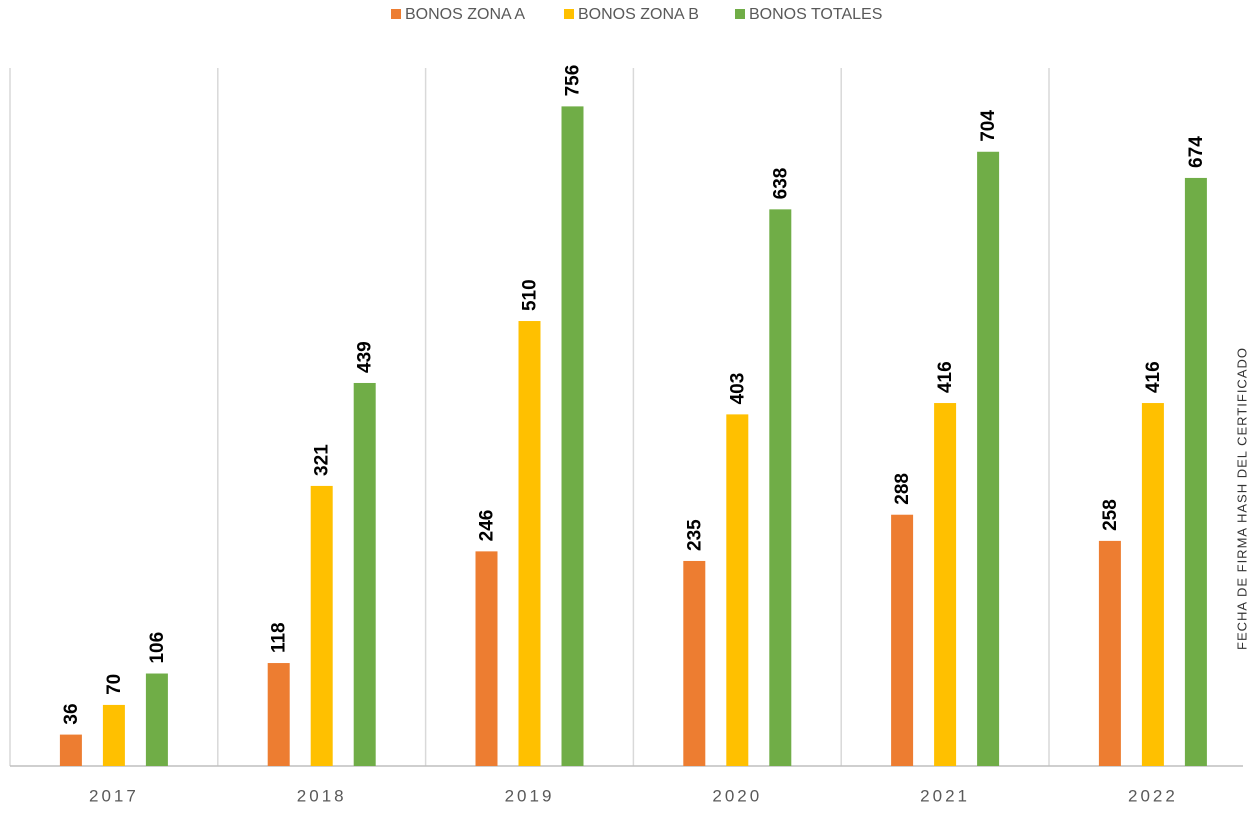 This screenshot has height=814, width=1250. Describe the element at coordinates (573, 81) in the screenshot. I see `data-label: 756` at that location.